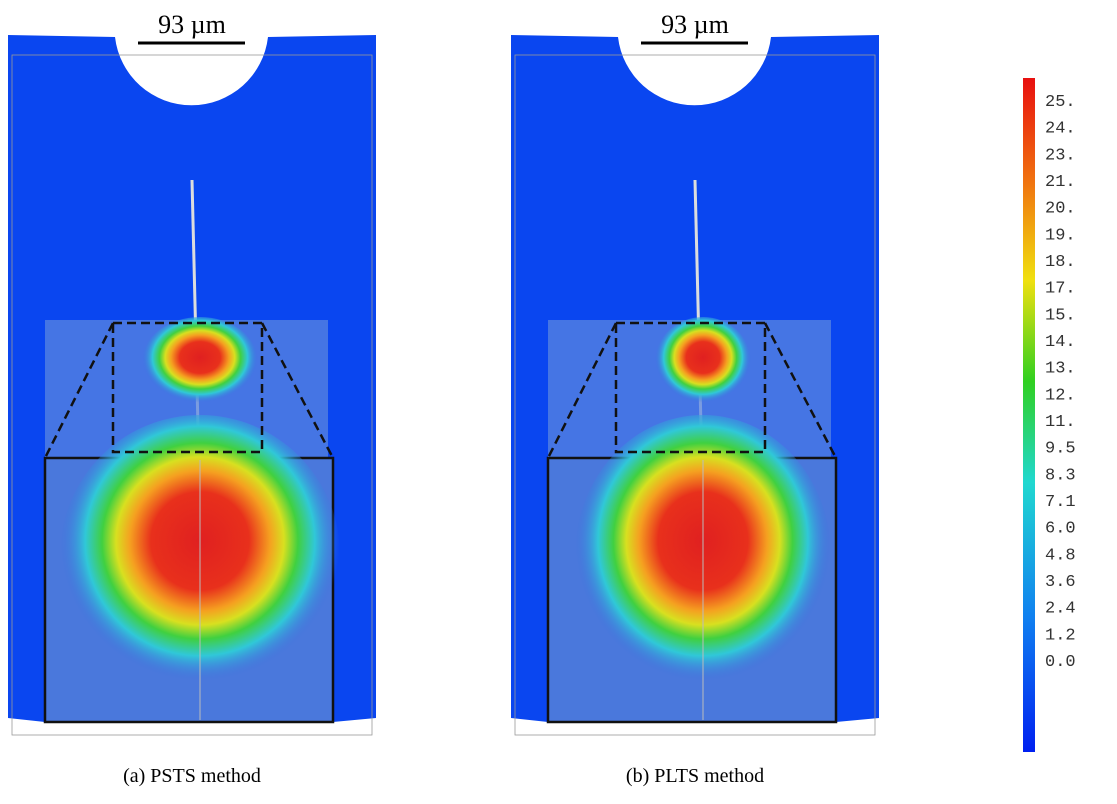 The width and height of the screenshot is (1117, 804). Describe the element at coordinates (1060, 475) in the screenshot. I see `colorbar-label: 8.3` at that location.